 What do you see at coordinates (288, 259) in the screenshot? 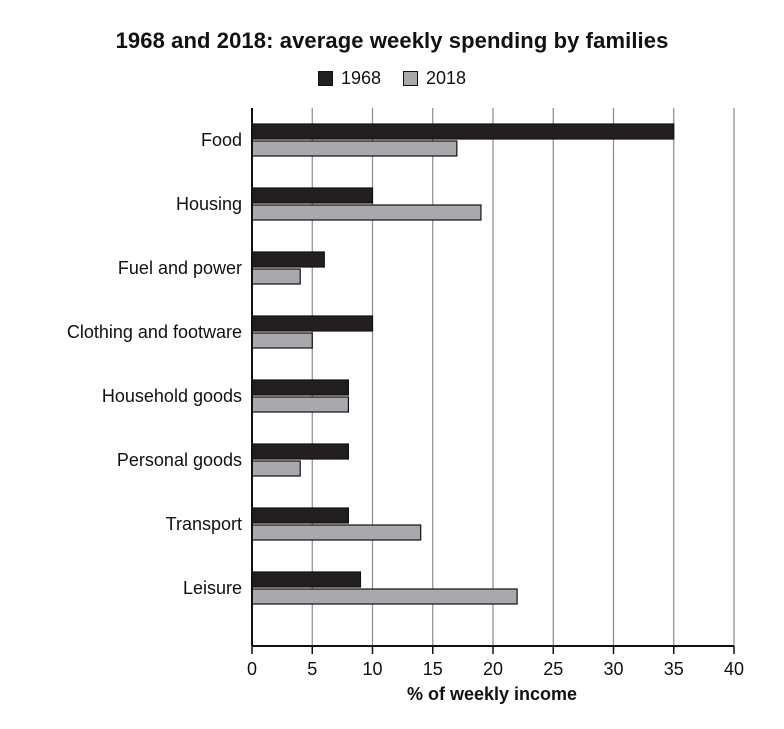
I see `bar-1968-fuel-and-power` at bounding box center [288, 259].